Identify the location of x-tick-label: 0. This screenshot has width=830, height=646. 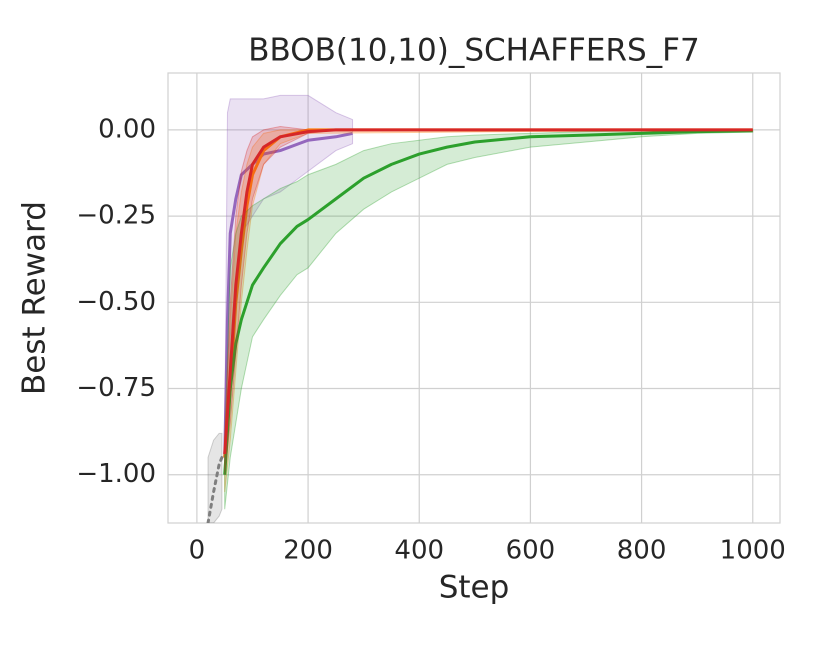
(197, 551).